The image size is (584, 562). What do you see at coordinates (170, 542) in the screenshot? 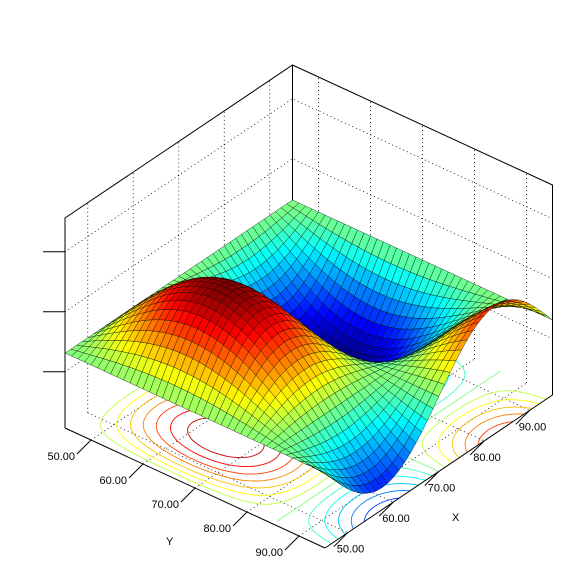
I see `y-axis-title: Y` at bounding box center [170, 542].